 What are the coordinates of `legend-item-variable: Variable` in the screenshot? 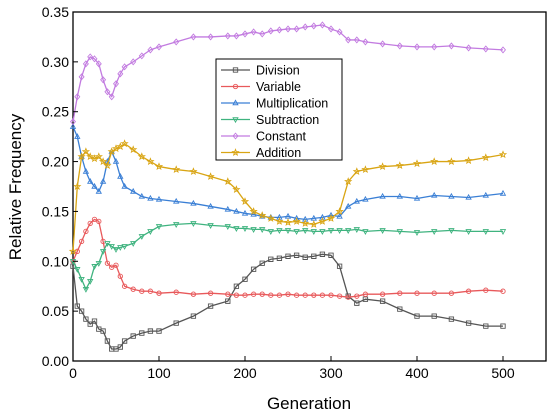 It's located at (261, 87).